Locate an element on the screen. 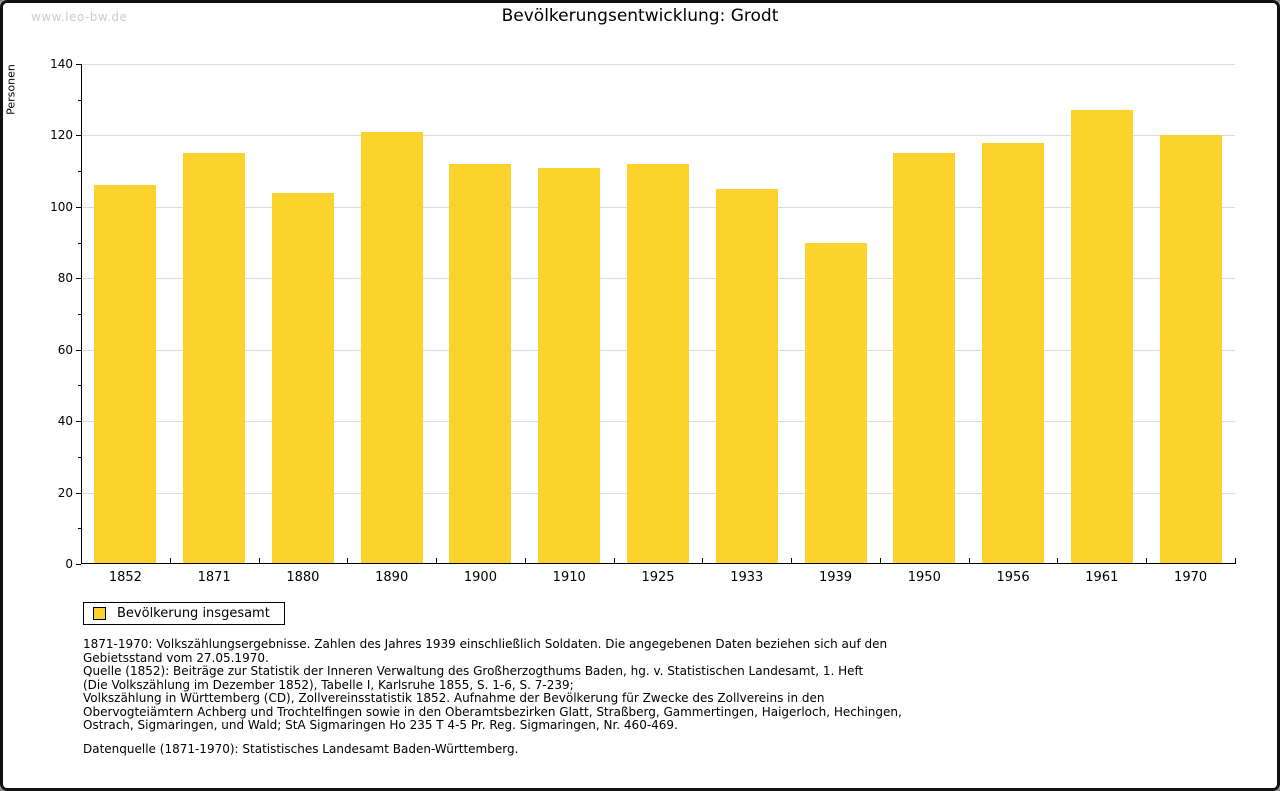 The width and height of the screenshot is (1280, 791). legend-swatch-icon is located at coordinates (99, 613).